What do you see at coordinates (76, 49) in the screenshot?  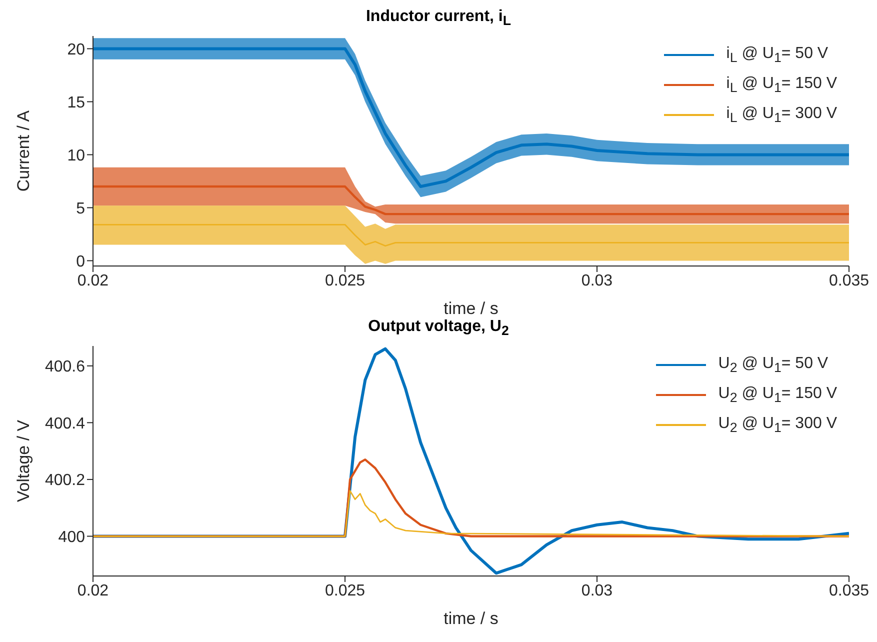 I see `y-tick-label: 20` at bounding box center [76, 49].